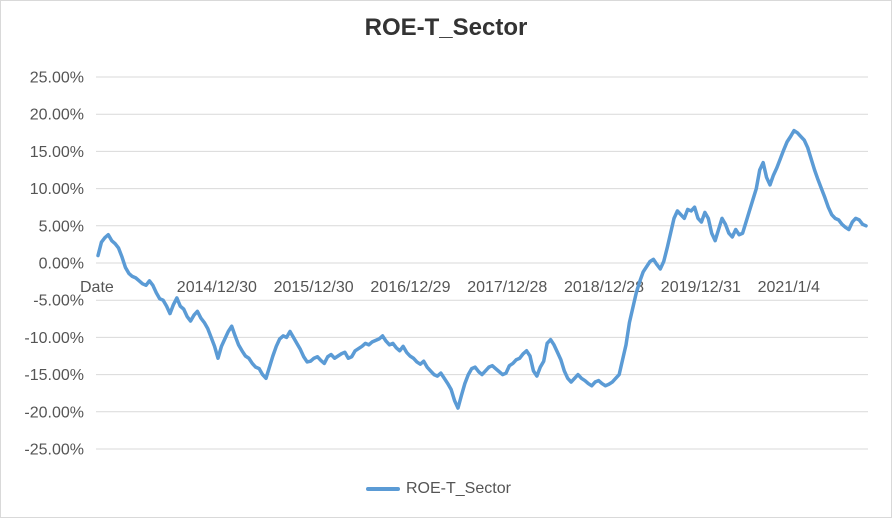  What do you see at coordinates (57, 189) in the screenshot?
I see `y-tick-label: 10.00%` at bounding box center [57, 189].